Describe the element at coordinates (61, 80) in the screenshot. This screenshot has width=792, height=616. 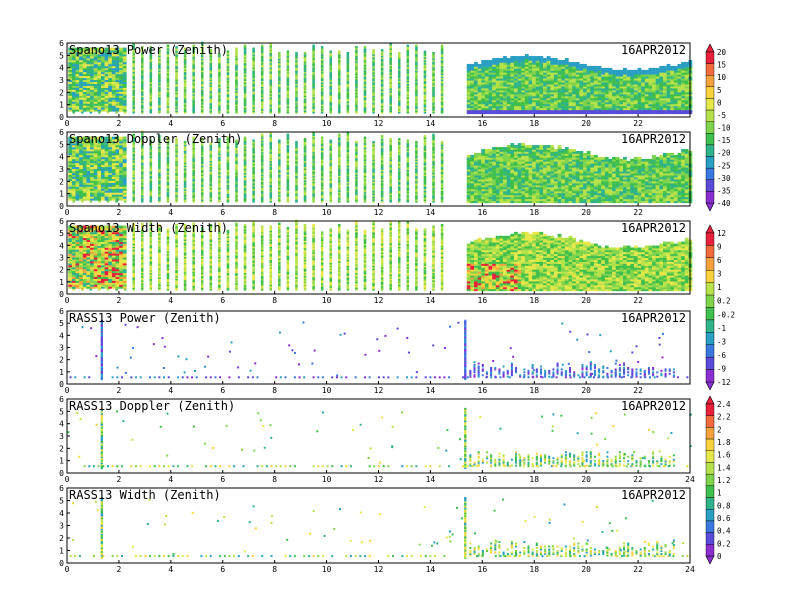
I see `y-tick-label: 3` at that location.